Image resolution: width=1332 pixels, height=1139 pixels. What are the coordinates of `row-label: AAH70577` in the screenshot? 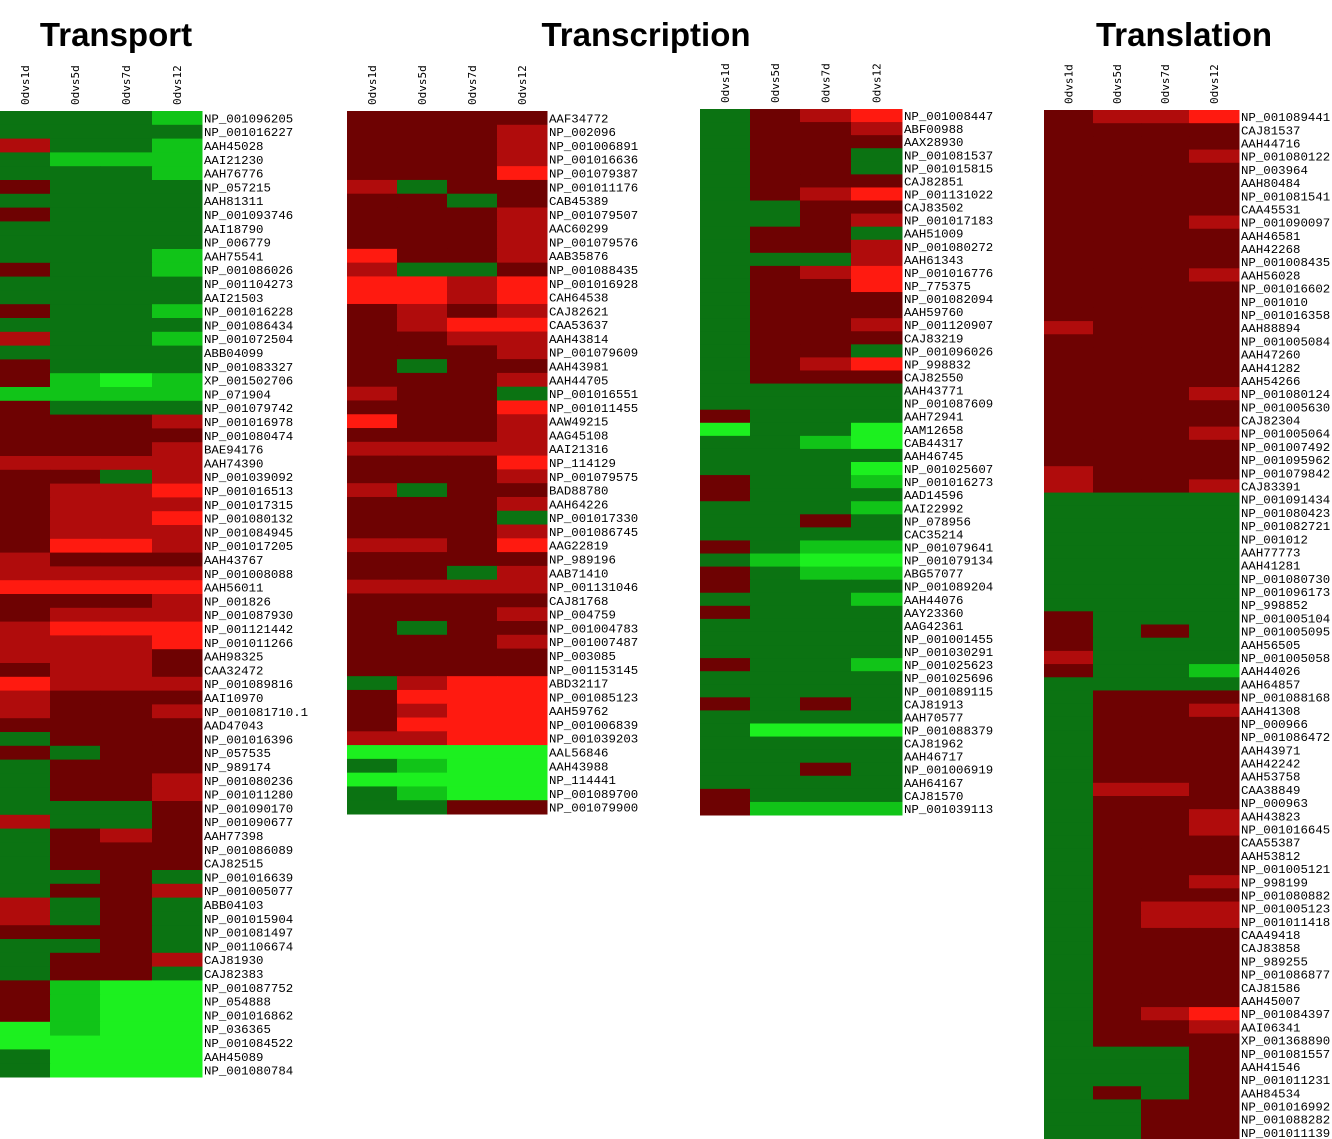 It's located at (934, 718).